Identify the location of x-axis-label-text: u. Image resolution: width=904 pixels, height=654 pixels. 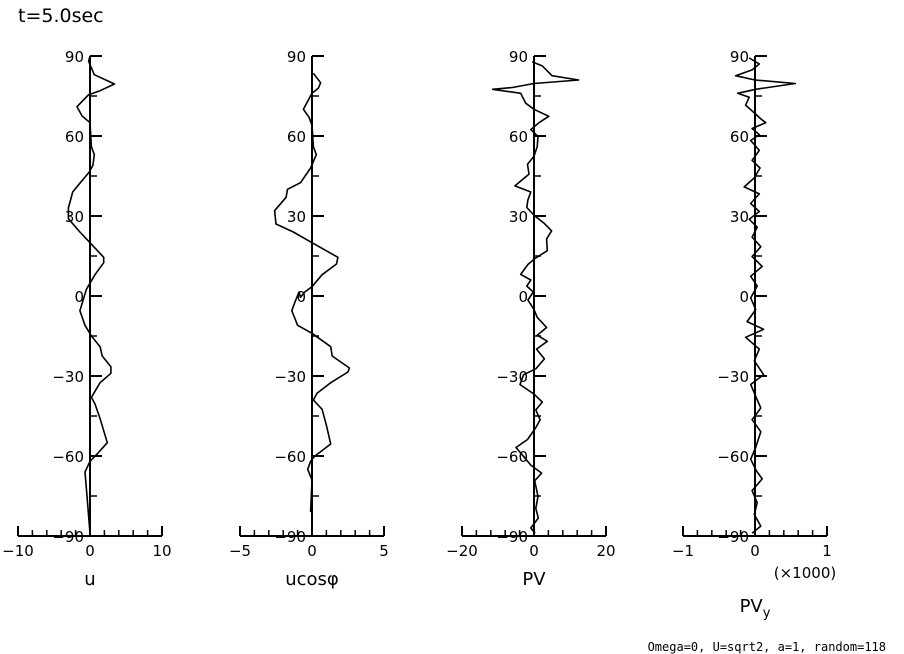
(89, 579).